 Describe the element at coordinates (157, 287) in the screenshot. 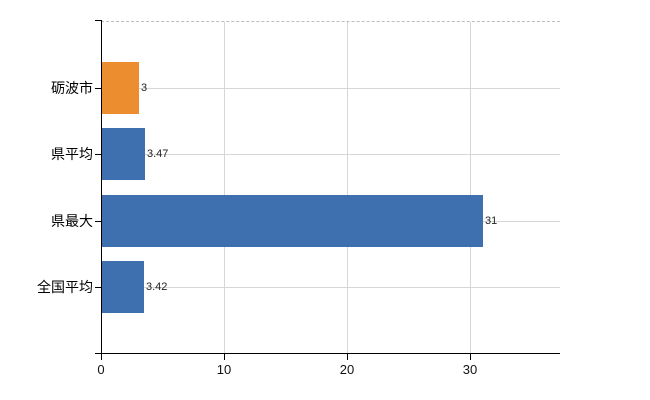

I see `bar-value-label: 3.42` at that location.